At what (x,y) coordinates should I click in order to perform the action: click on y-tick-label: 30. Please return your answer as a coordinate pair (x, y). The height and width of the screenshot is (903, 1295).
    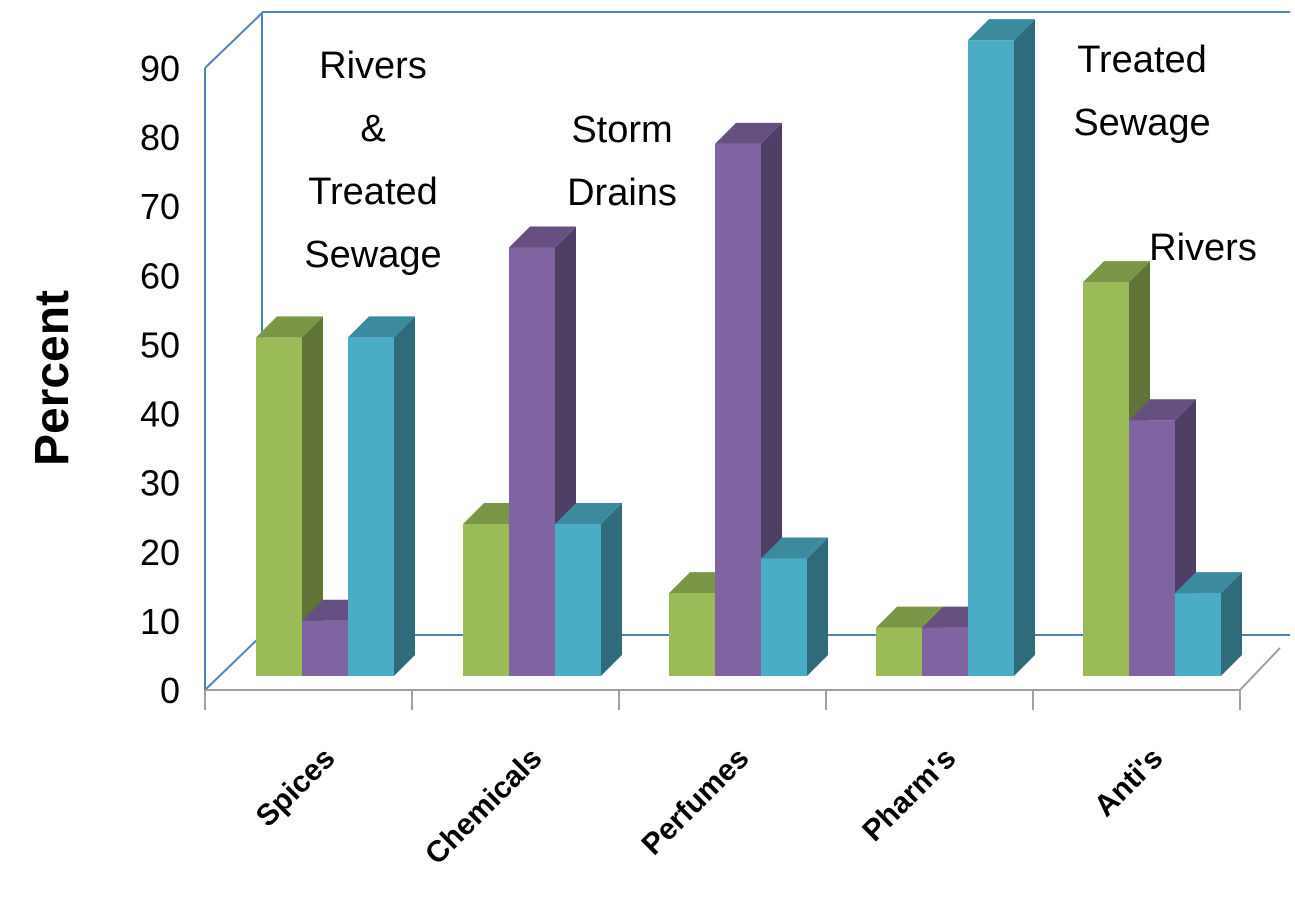
    Looking at the image, I should click on (160, 483).